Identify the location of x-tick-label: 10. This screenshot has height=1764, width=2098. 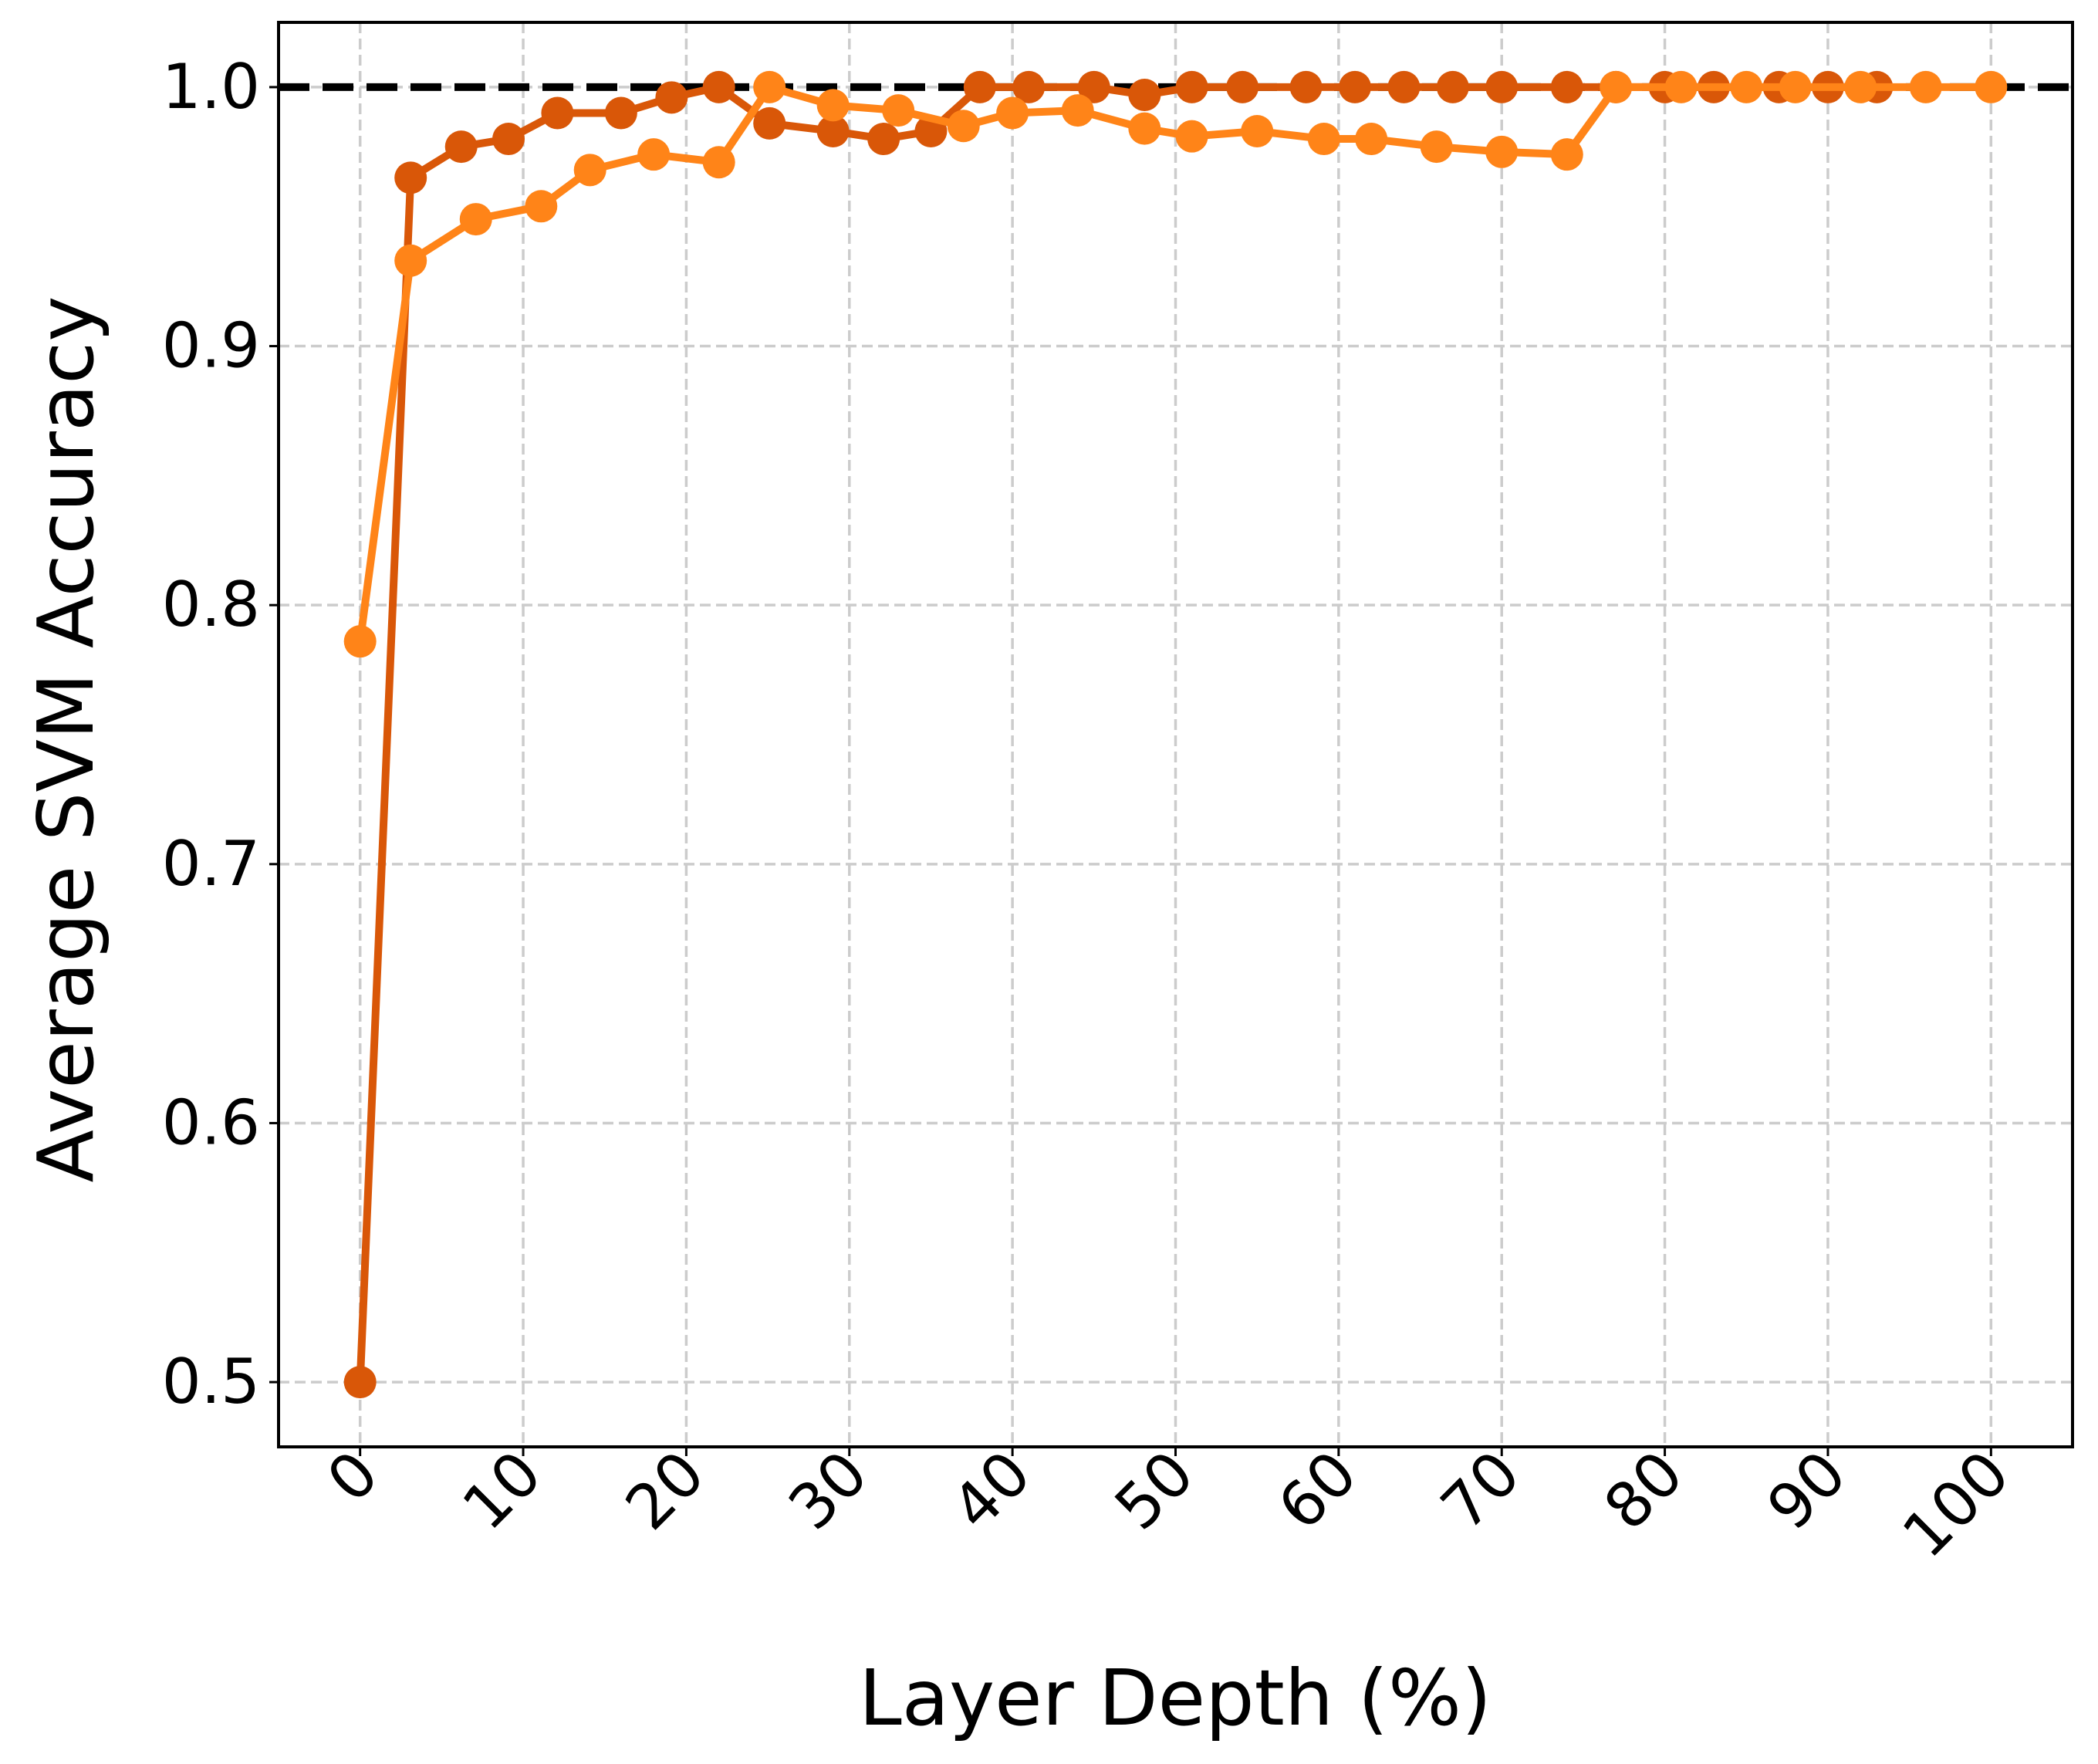
(502, 1491).